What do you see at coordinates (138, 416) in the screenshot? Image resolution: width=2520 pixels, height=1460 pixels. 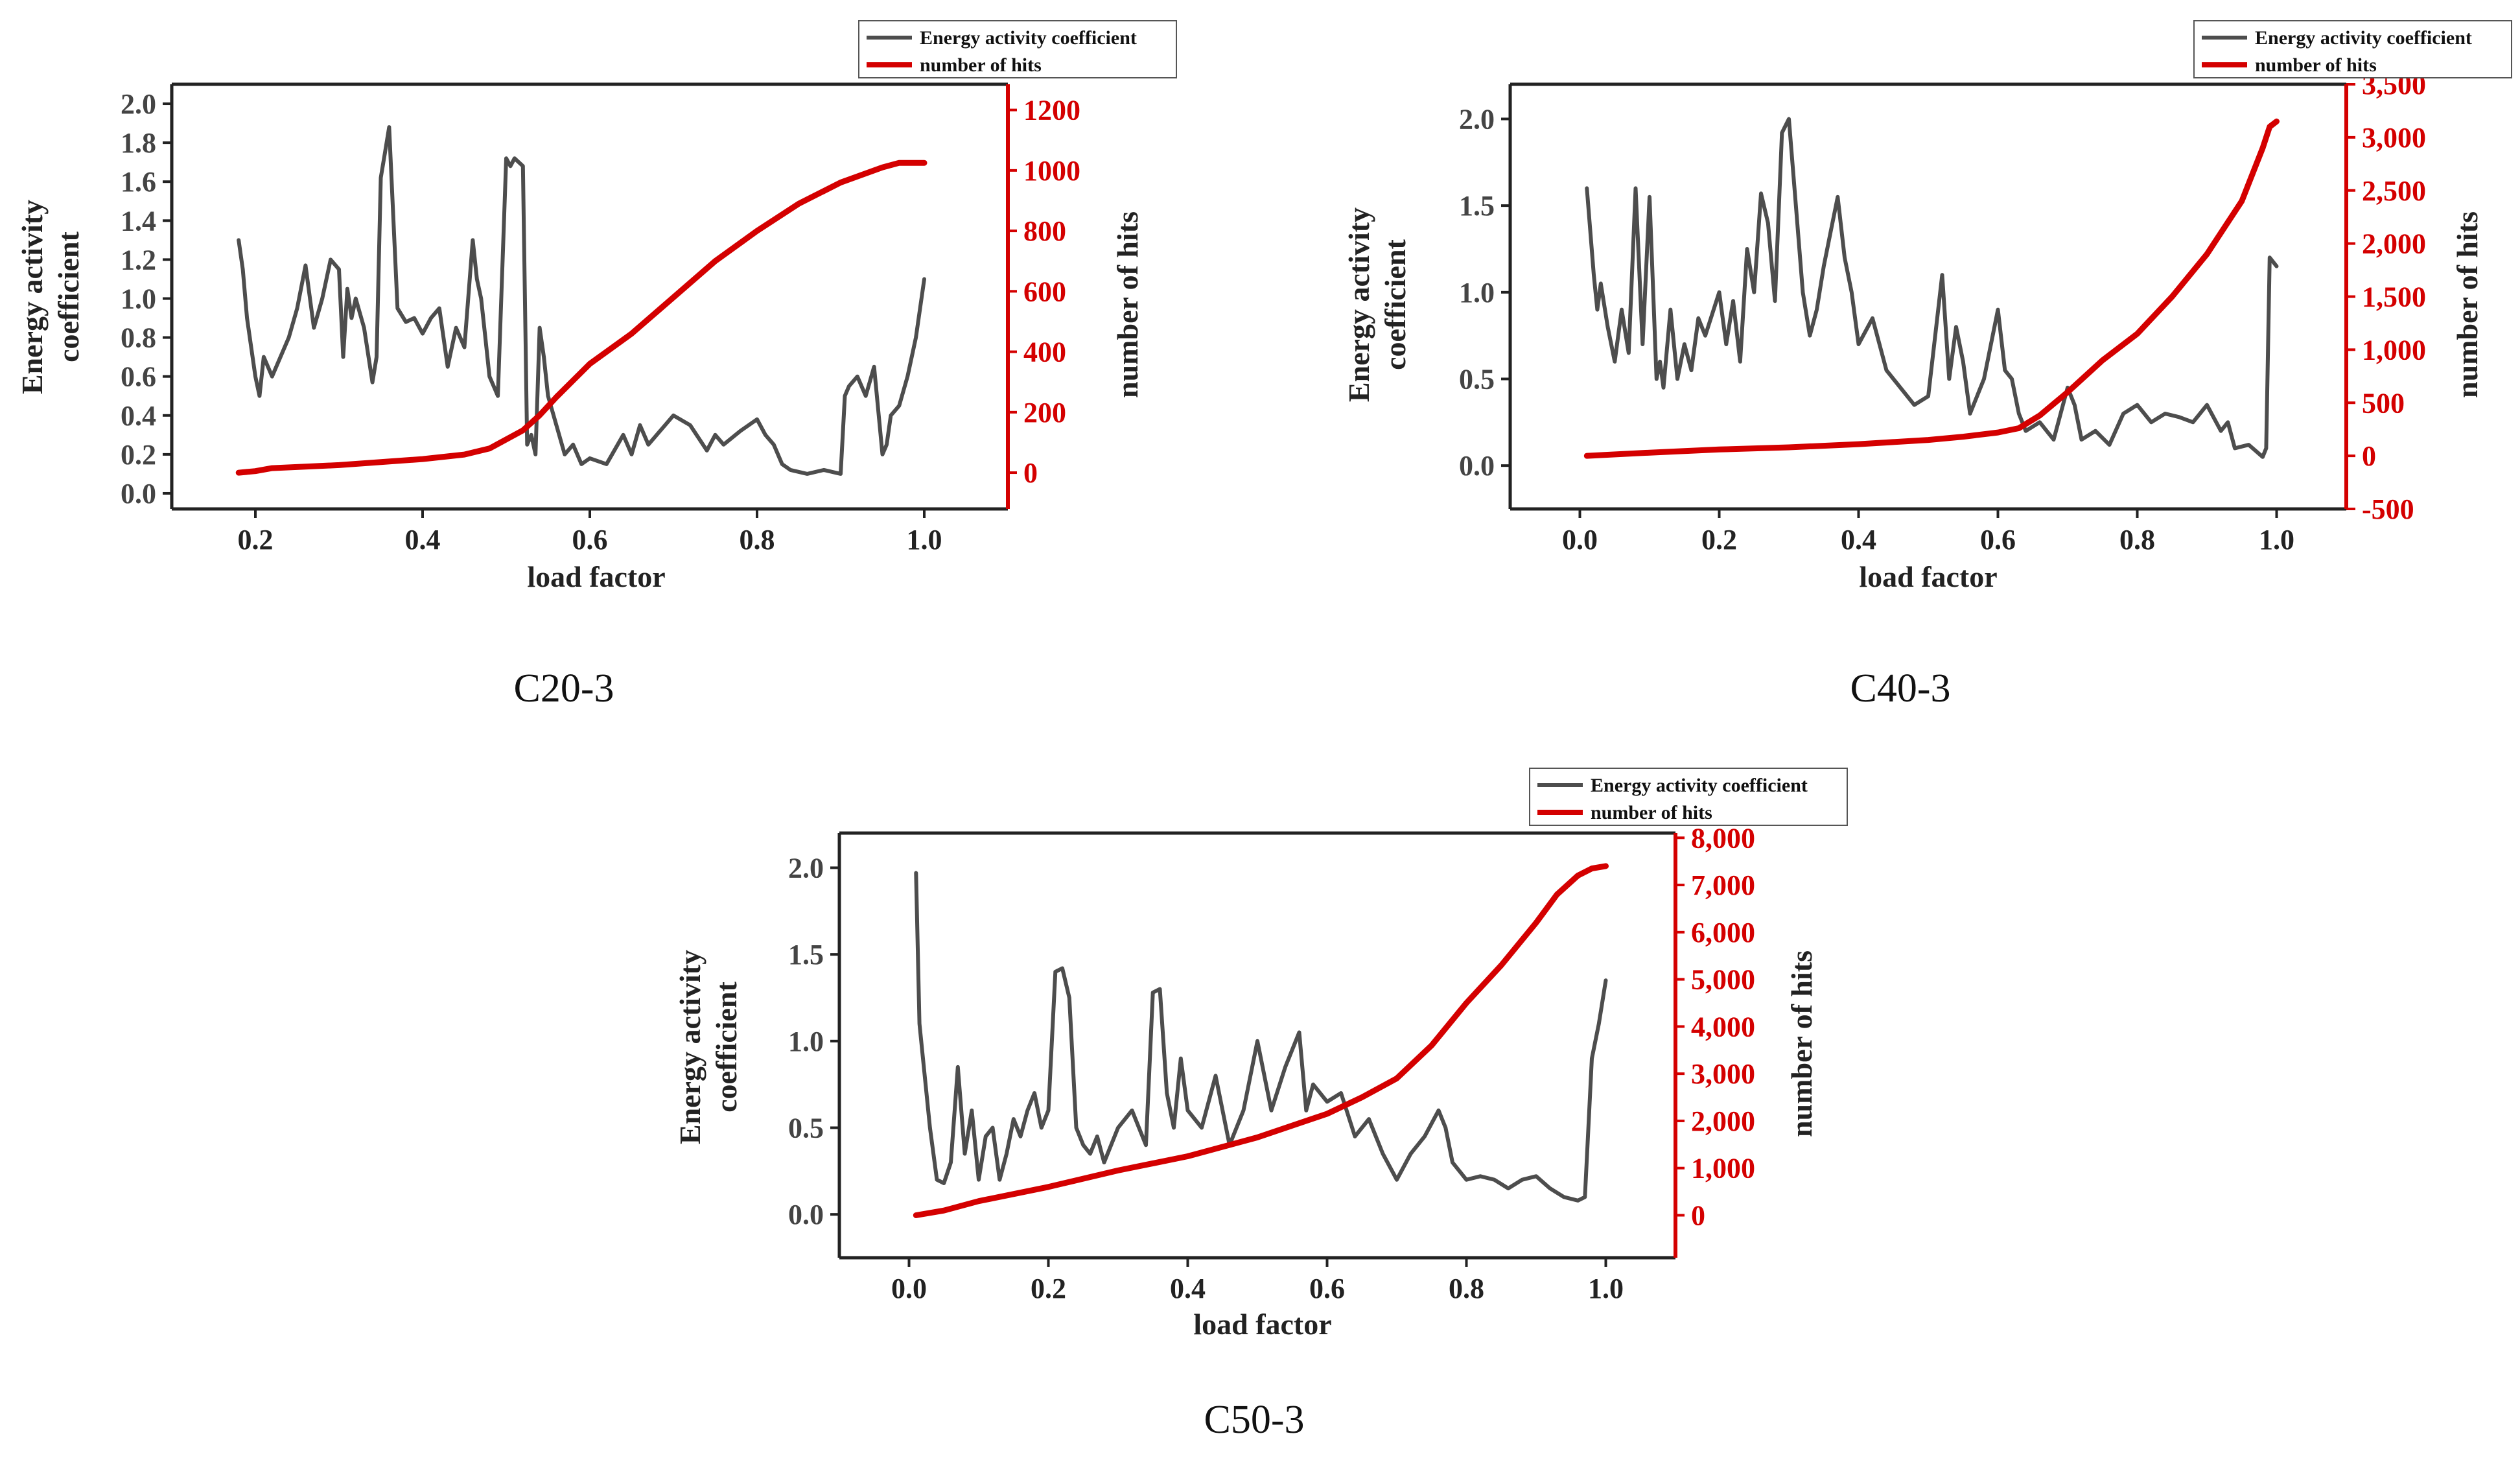 I see `y-tick-label-left: 0.4` at bounding box center [138, 416].